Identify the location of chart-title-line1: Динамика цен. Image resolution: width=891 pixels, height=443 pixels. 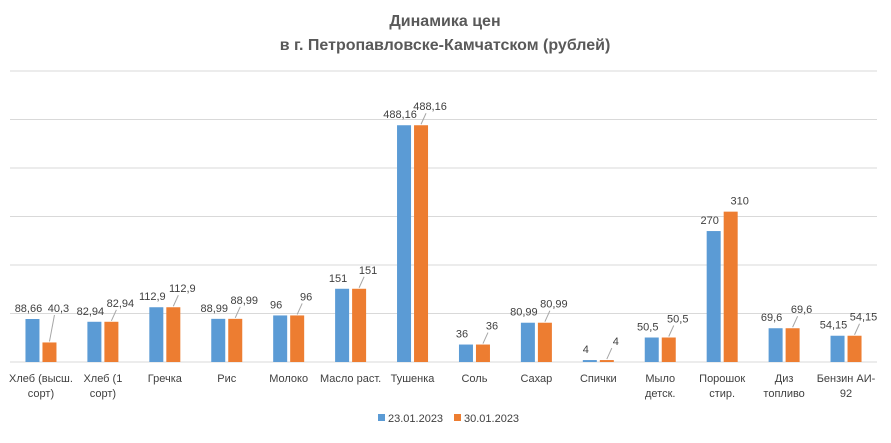
(444, 21).